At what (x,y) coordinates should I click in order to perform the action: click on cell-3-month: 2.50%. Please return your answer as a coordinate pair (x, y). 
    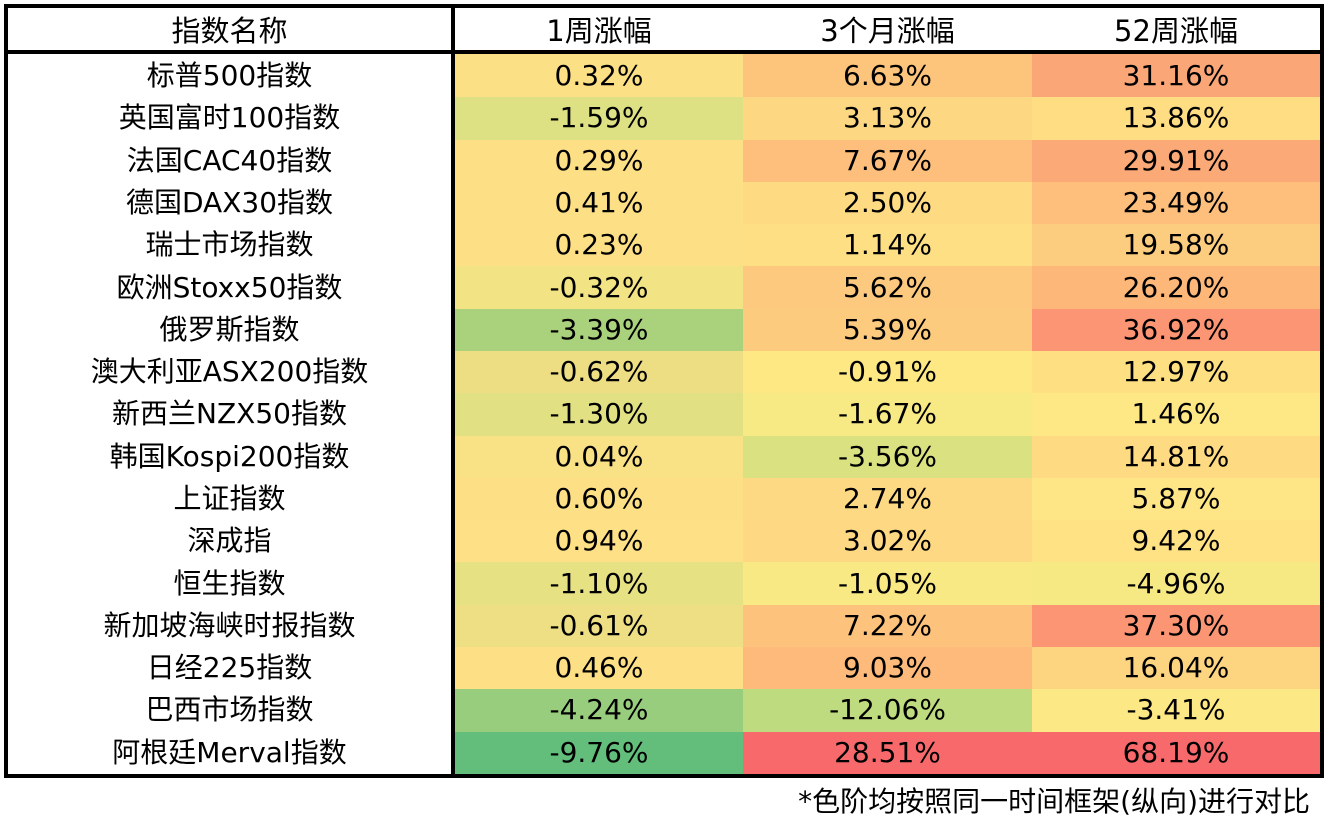
    Looking at the image, I should click on (887, 203).